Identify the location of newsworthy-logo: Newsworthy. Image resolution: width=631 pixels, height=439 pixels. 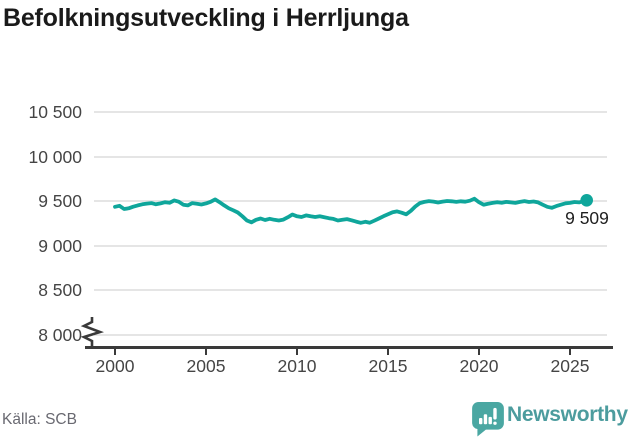
(550, 419).